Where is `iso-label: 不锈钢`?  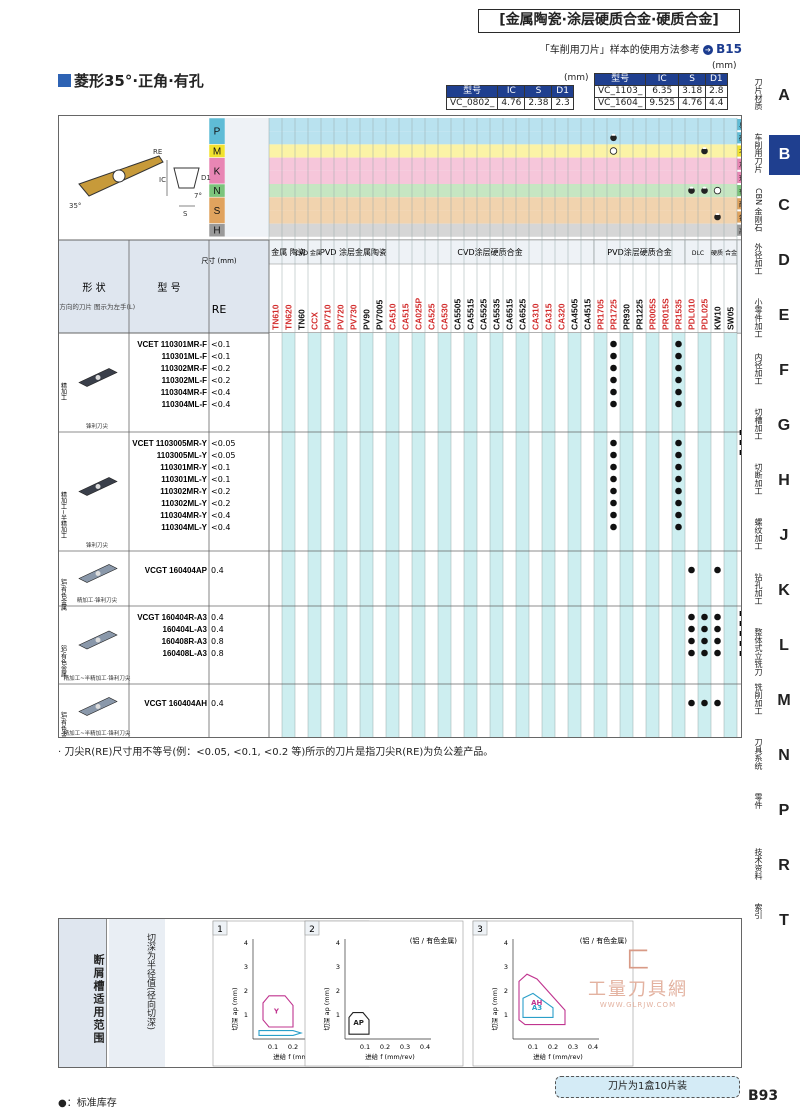 iso-label: 不锈钢 is located at coordinates (740, 151).